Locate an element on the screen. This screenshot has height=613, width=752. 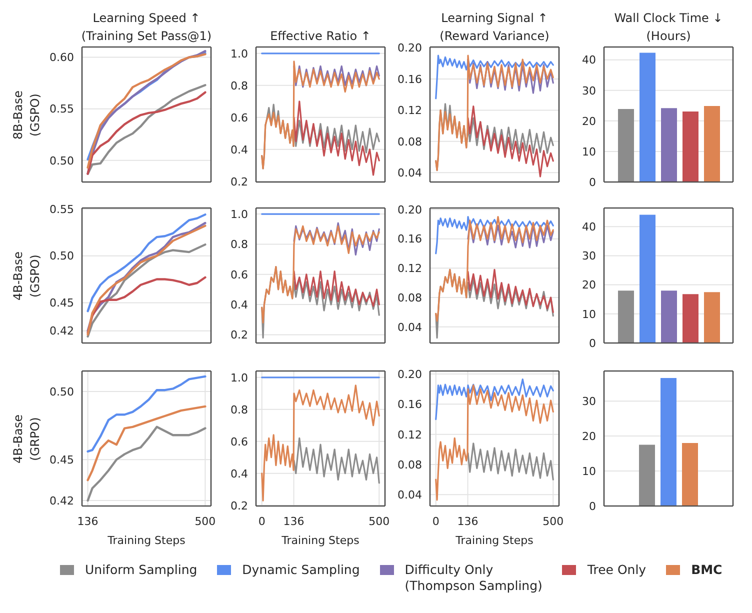
chart-title: Learning Signal ↑ (Reward Variance) is located at coordinates (495, 27).